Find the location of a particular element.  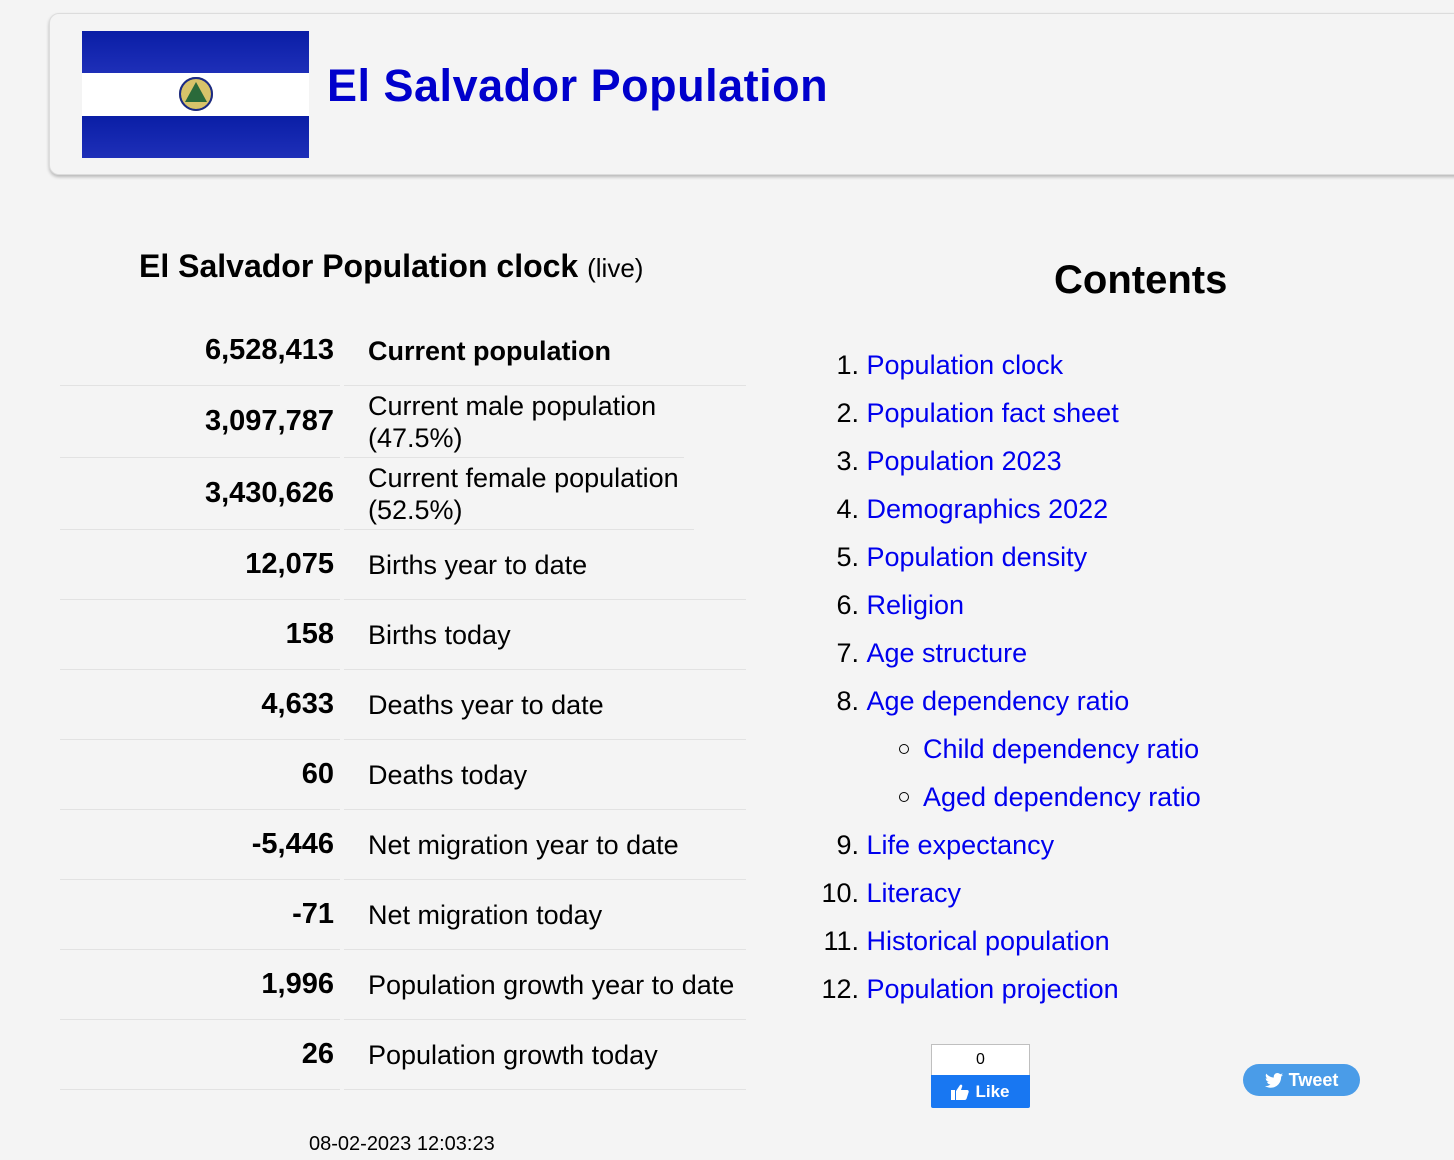

contents-title: Contents is located at coordinates (1141, 280).